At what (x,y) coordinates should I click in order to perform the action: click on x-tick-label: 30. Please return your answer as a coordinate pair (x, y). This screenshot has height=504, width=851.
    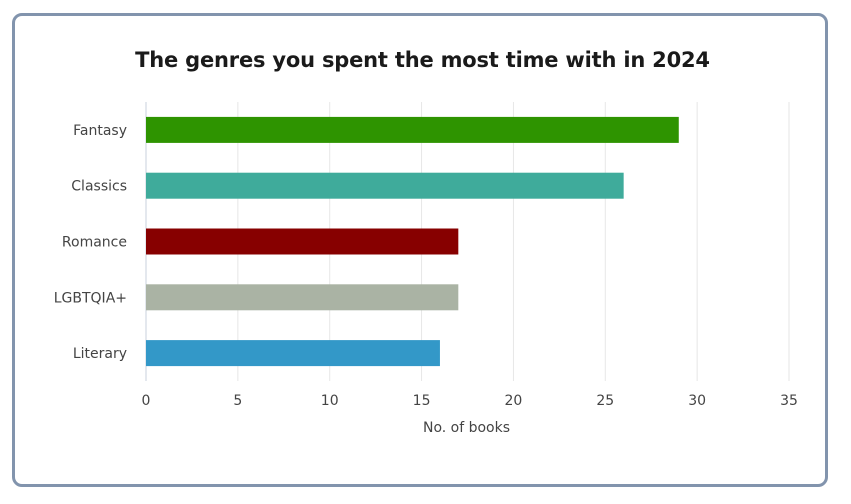
    Looking at the image, I should click on (697, 401).